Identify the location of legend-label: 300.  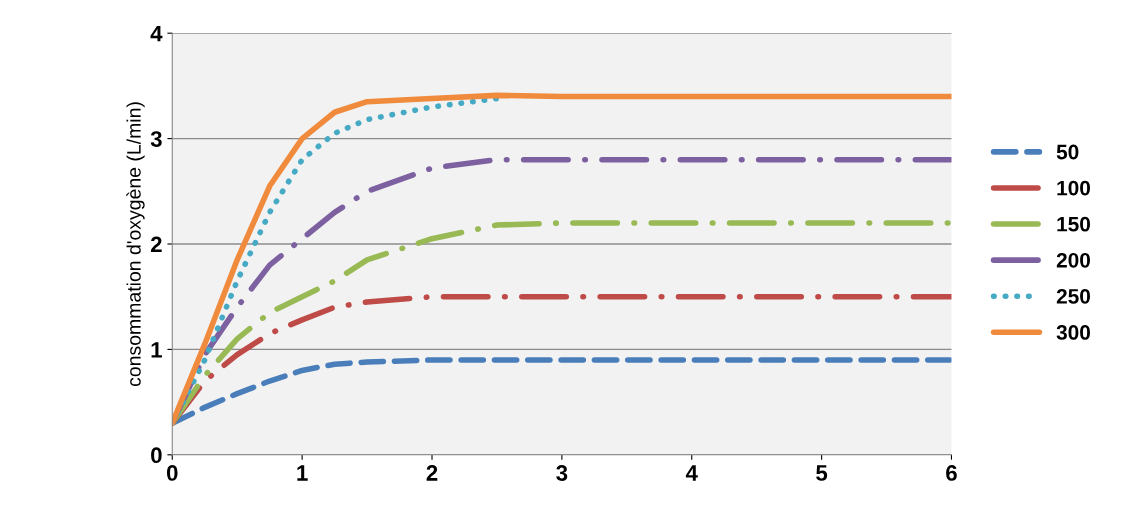
(1073, 332).